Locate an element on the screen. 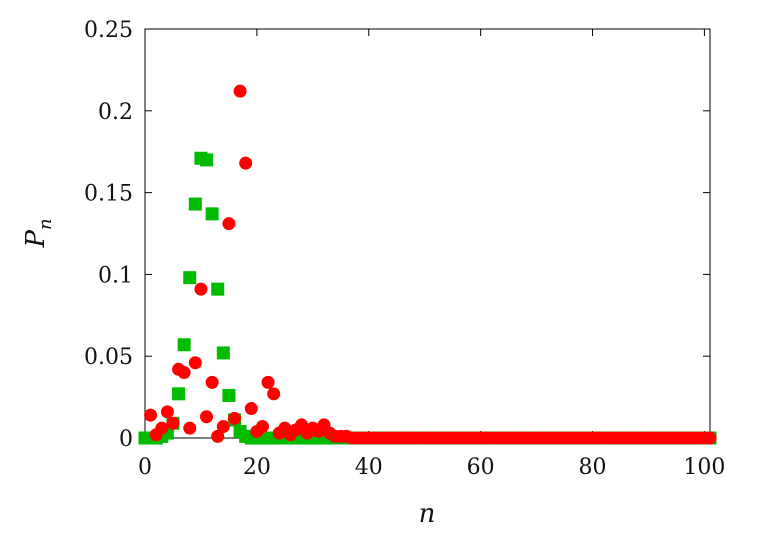  x-axis-label: n is located at coordinates (427, 514).